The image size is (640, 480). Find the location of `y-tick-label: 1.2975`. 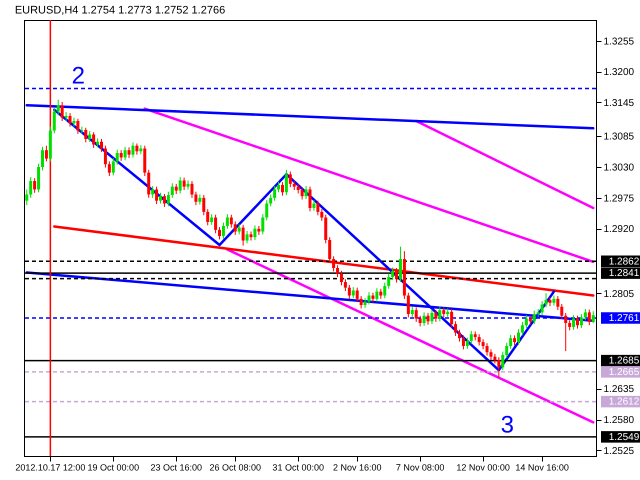

y-tick-label: 1.2975 is located at coordinates (619, 198).